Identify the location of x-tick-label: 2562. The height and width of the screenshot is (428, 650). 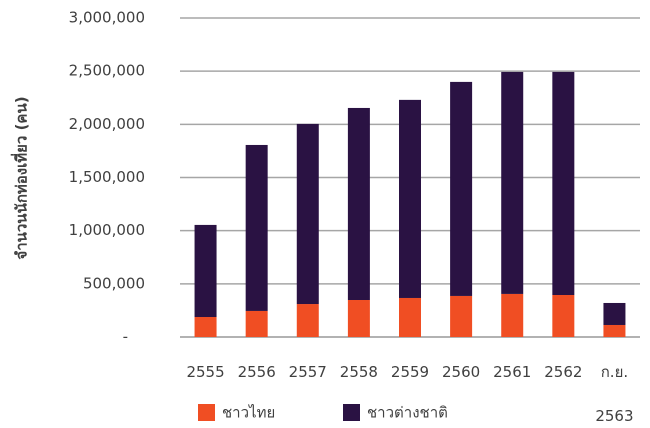
(563, 372).